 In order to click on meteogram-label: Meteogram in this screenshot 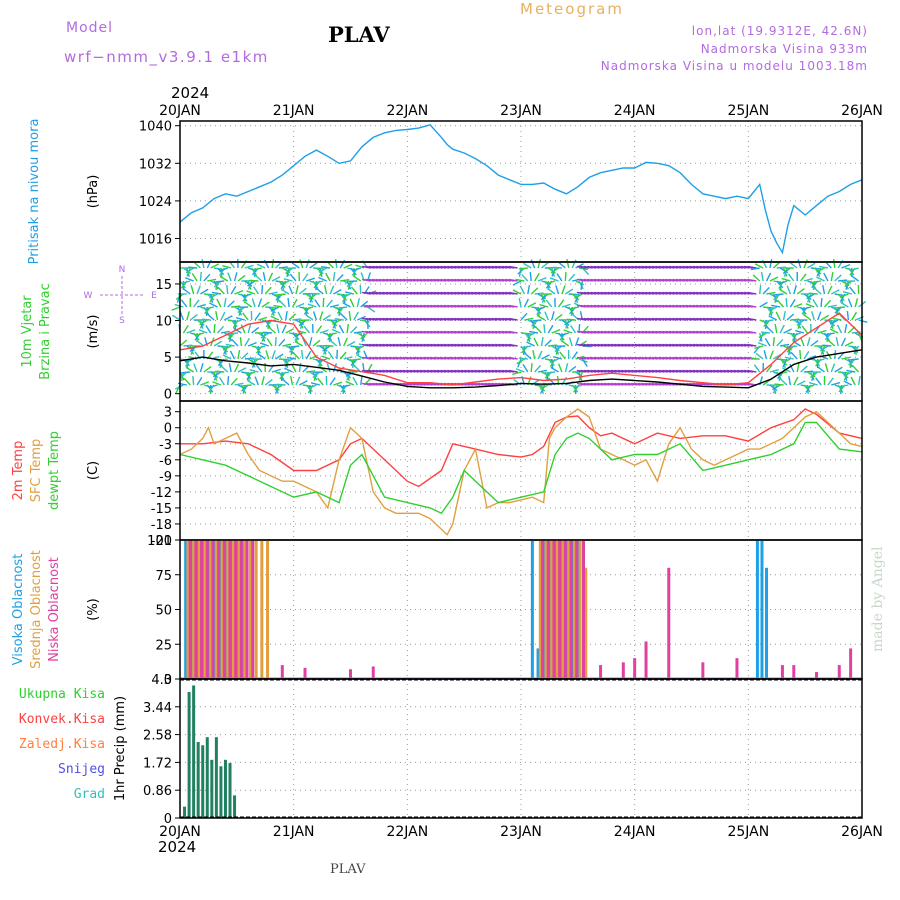, I will do `click(572, 9)`.